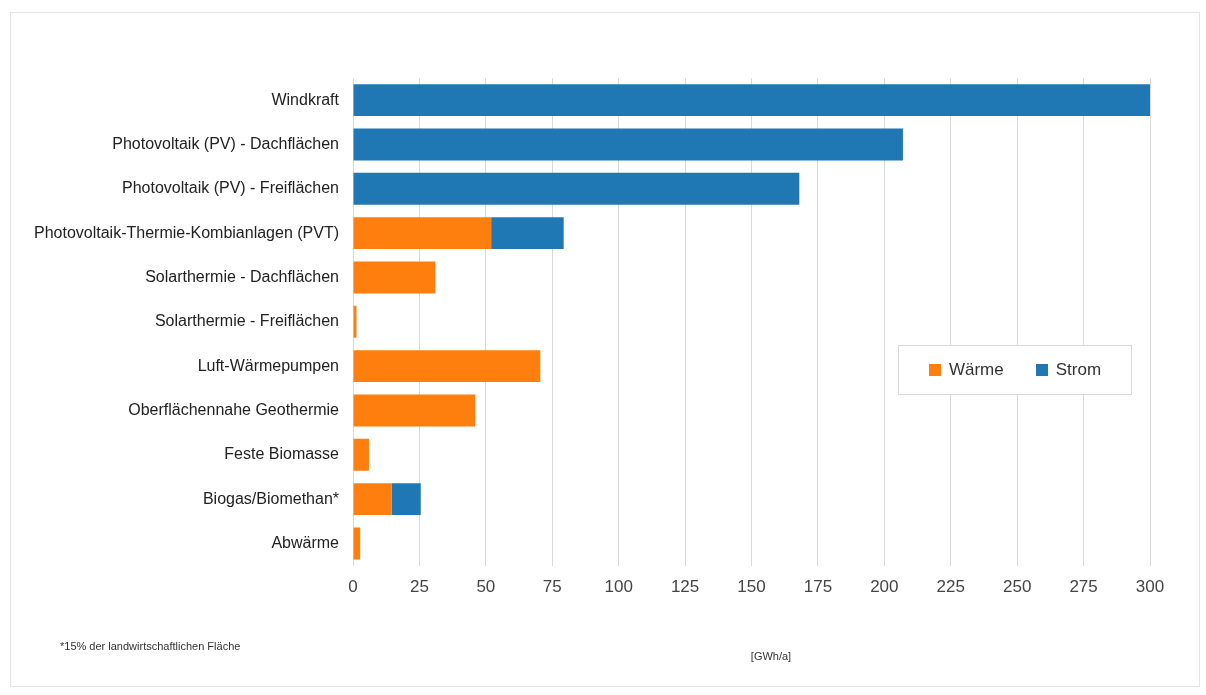 The height and width of the screenshot is (695, 1206). Describe the element at coordinates (771, 656) in the screenshot. I see `x-axis-title: [GWh/a]` at that location.